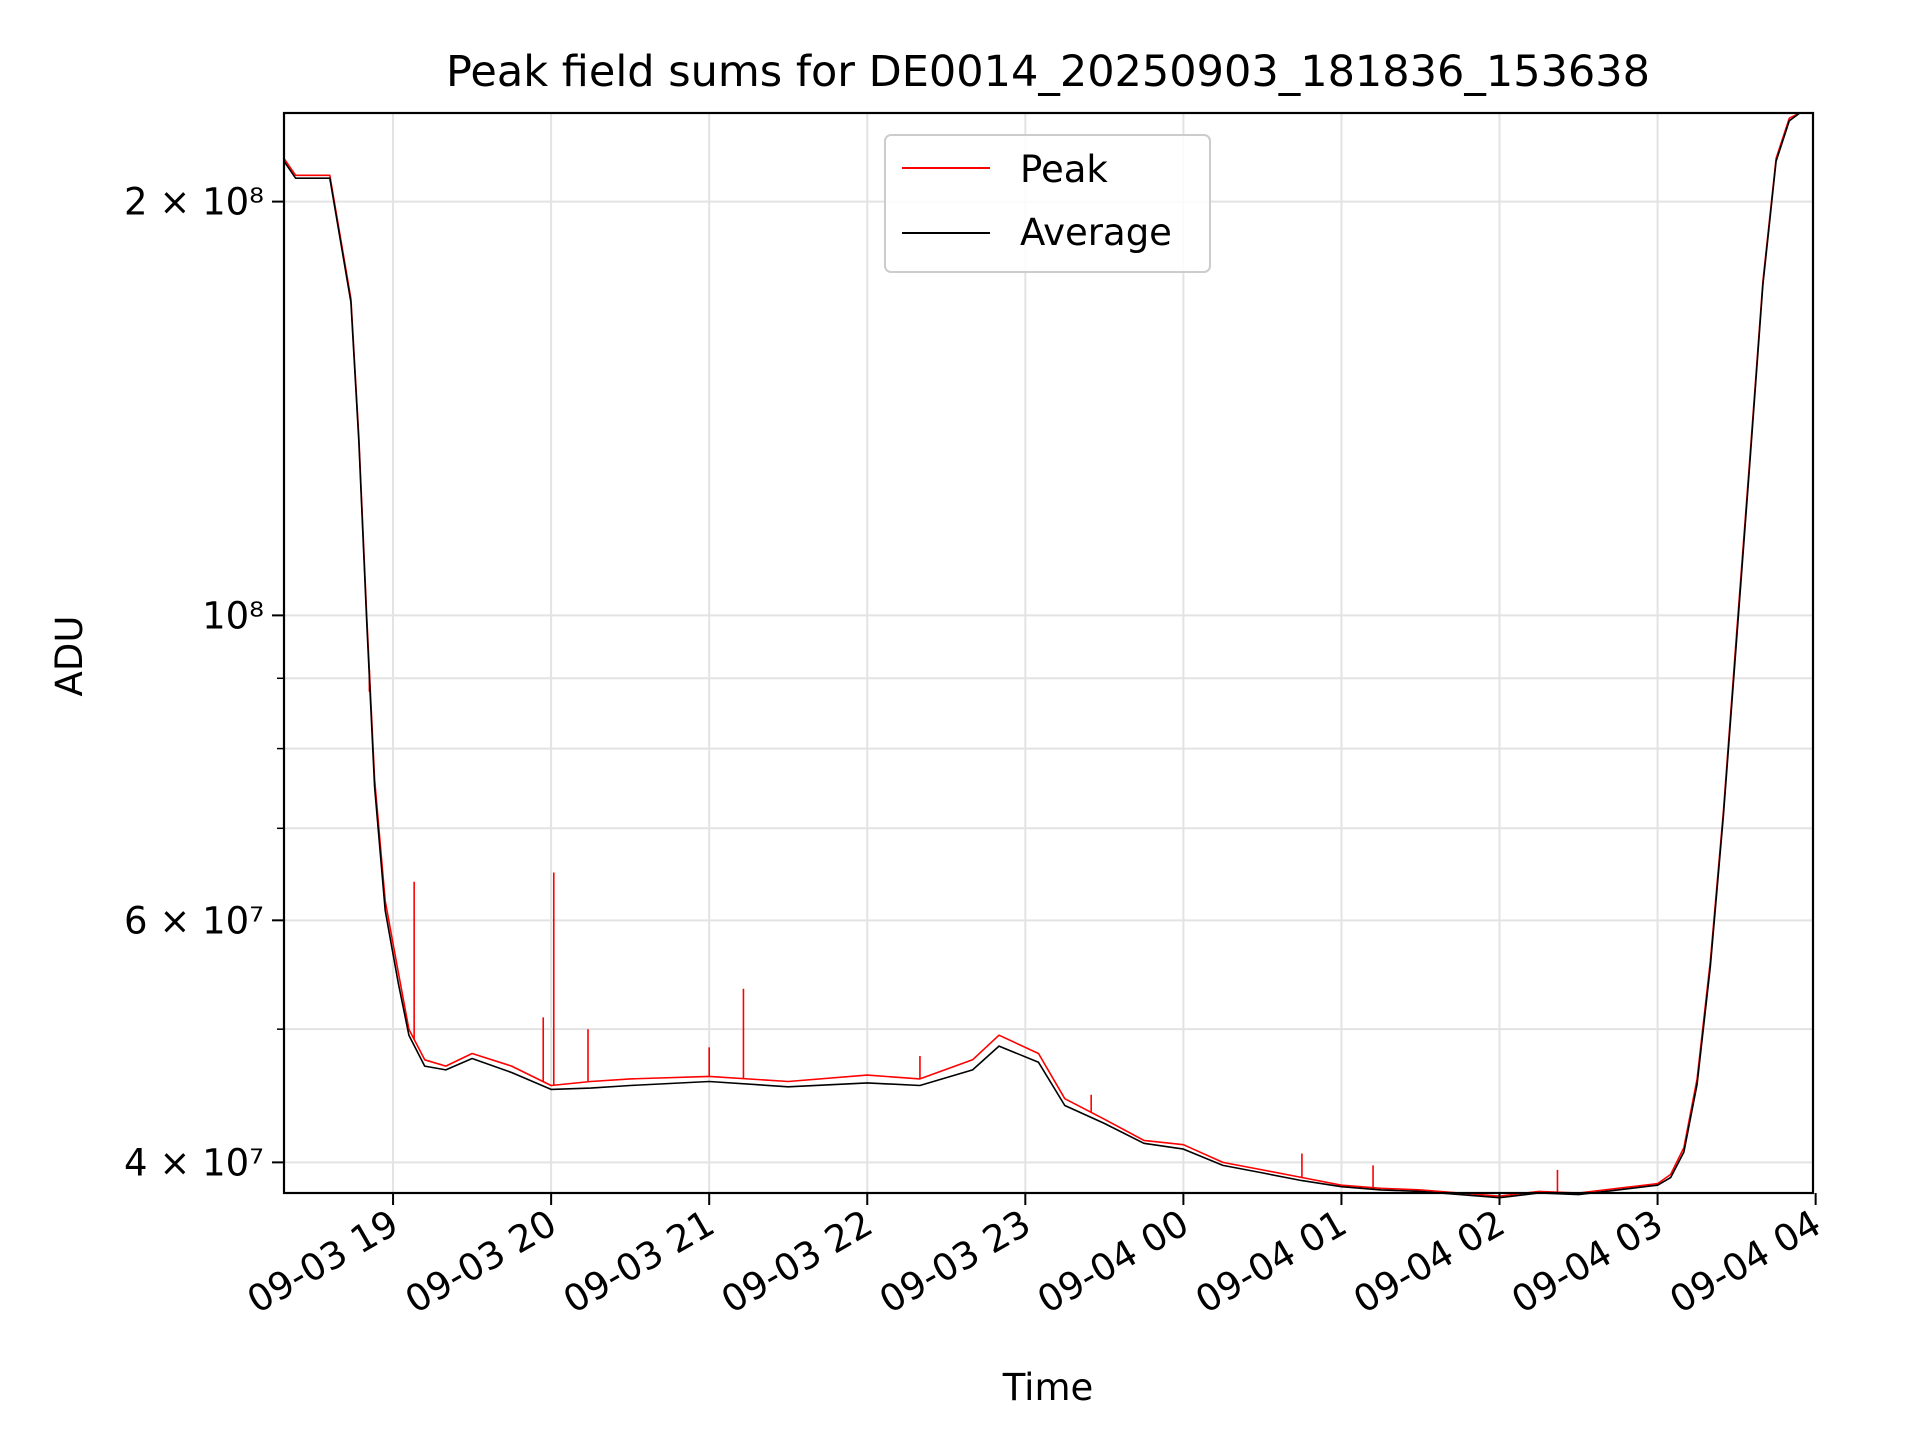  Describe the element at coordinates (233, 615) in the screenshot. I see `y-tick-label: 10⁸` at that location.